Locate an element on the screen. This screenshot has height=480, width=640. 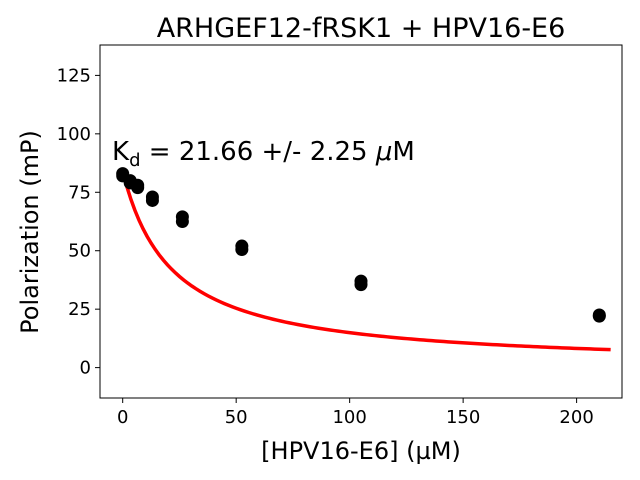
kd-unit: M is located at coordinates (403, 152).